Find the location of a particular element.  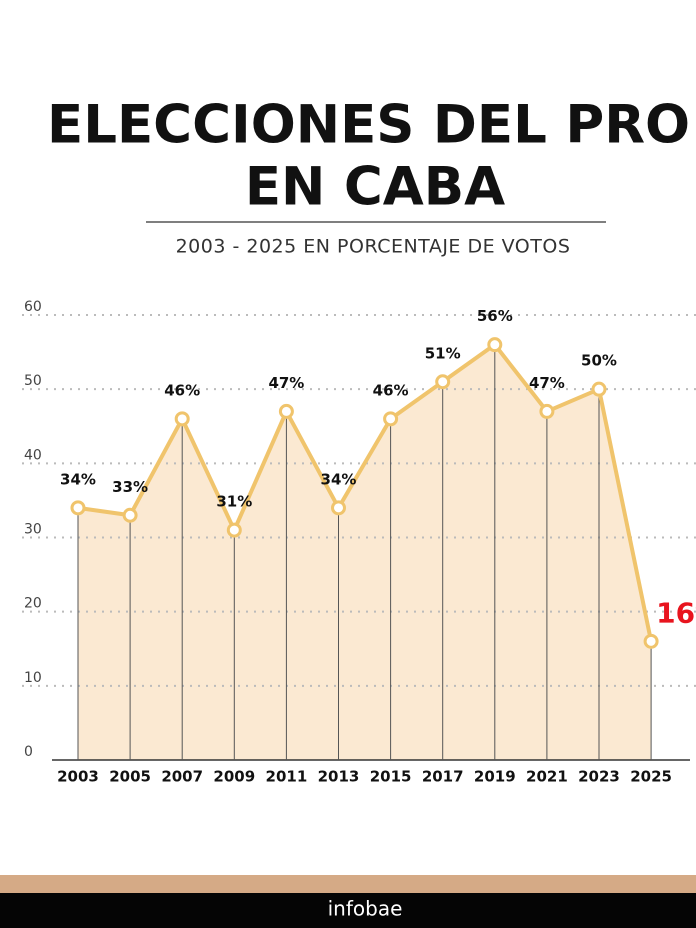

footer is located at coordinates (348, 910).